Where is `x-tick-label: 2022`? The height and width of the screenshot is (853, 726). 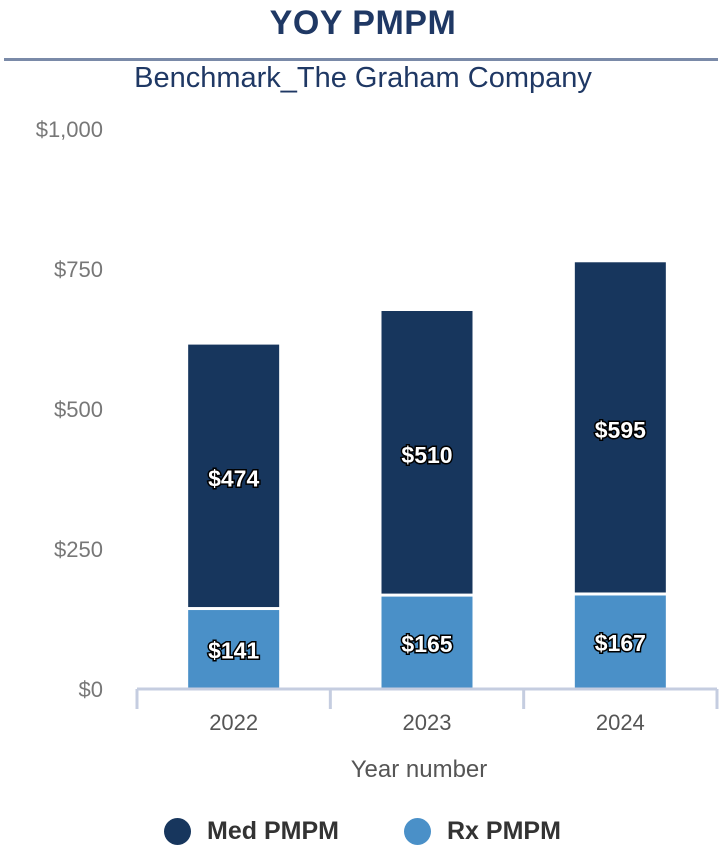 x-tick-label: 2022 is located at coordinates (233, 722).